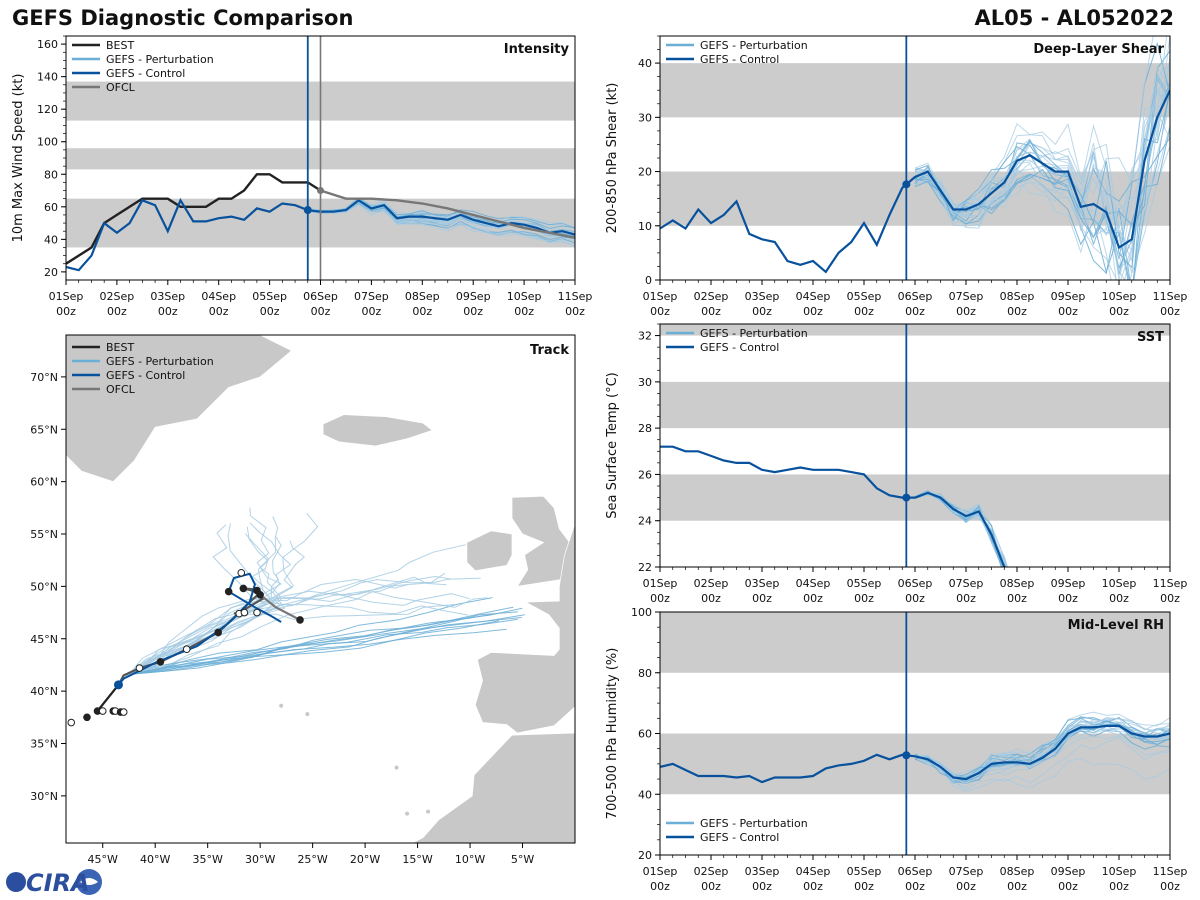  What do you see at coordinates (524, 628) in the screenshot?
I see `europe-landmass` at bounding box center [524, 628].